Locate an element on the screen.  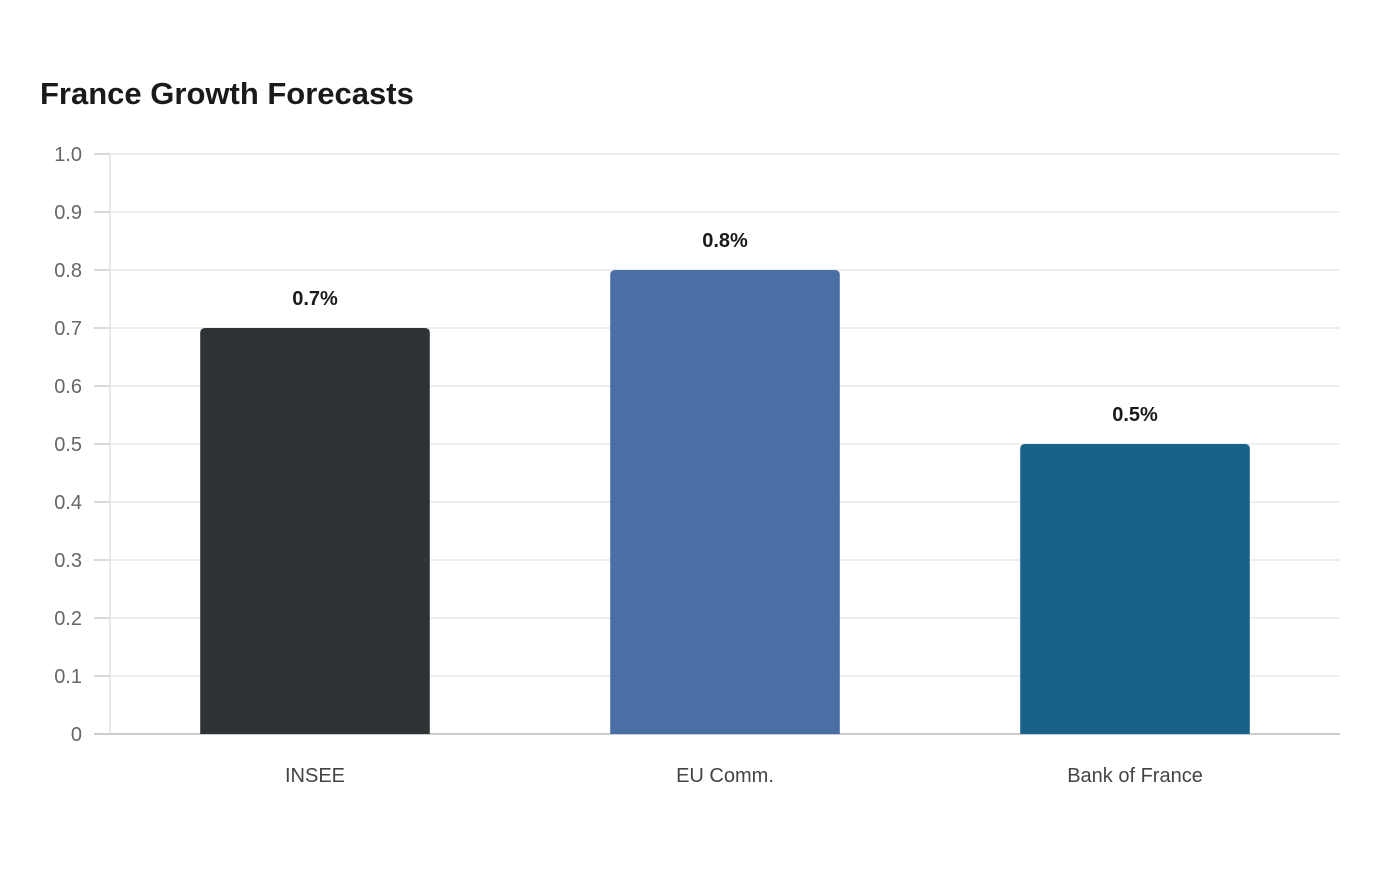
y-tick-label: 0 is located at coordinates (76, 735).